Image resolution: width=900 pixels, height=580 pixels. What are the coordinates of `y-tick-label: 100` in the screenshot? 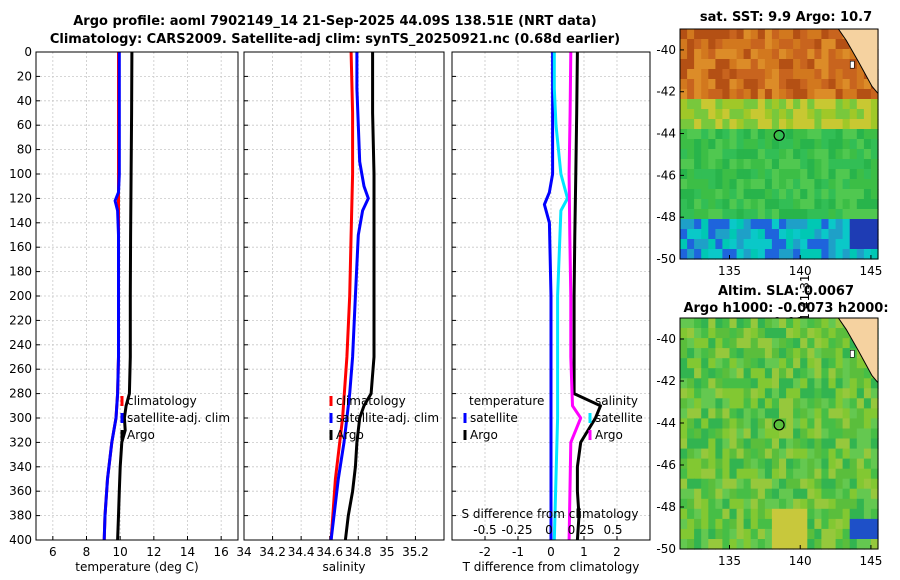 It's located at (20, 174).